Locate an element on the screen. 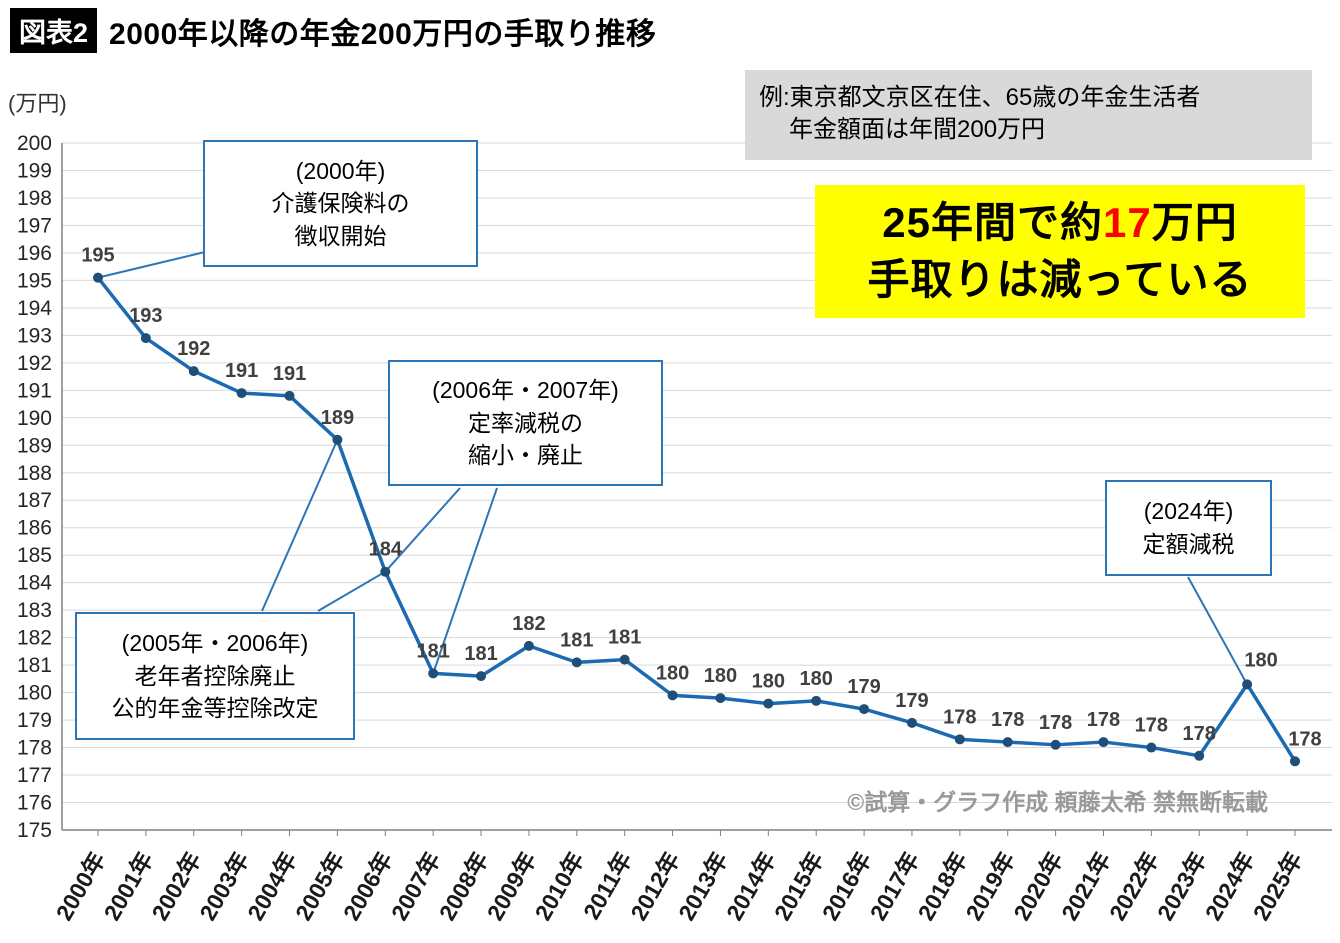 The height and width of the screenshot is (943, 1340). note-line-2: 年金額面は年間200万円 is located at coordinates (917, 130).